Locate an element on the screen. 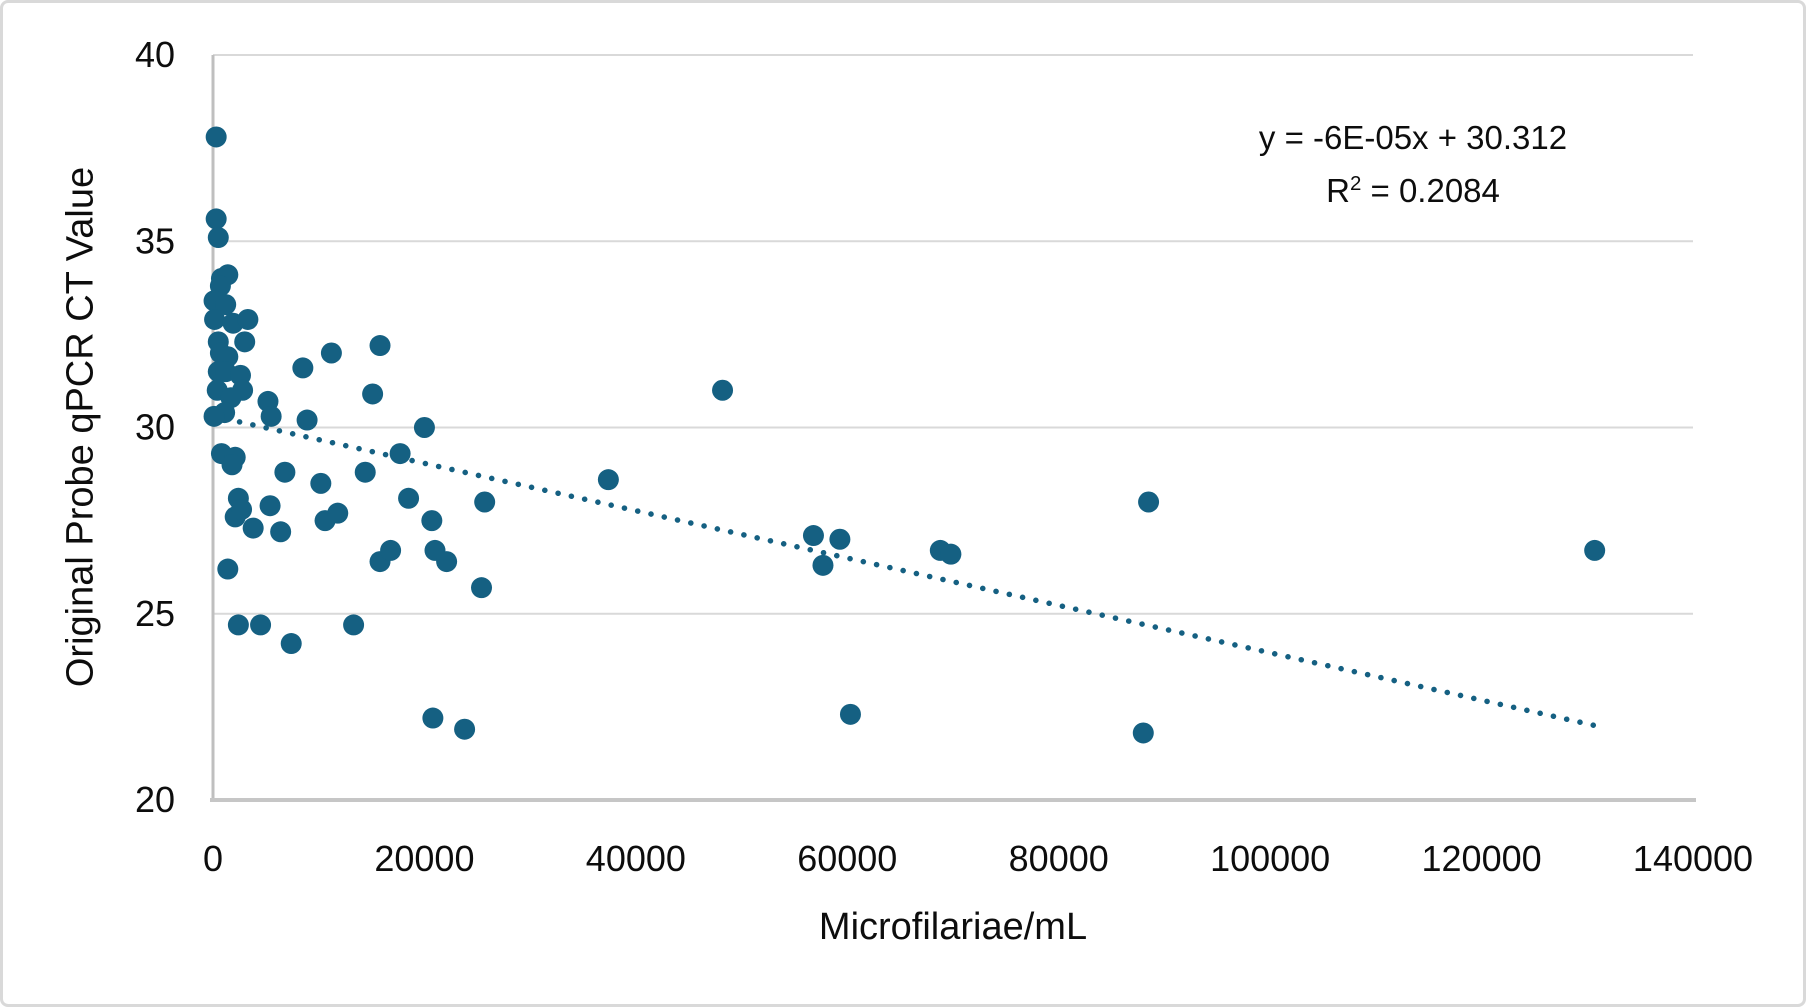 The image size is (1806, 1007). x-axis-title: Microfilariae/mL is located at coordinates (953, 927).